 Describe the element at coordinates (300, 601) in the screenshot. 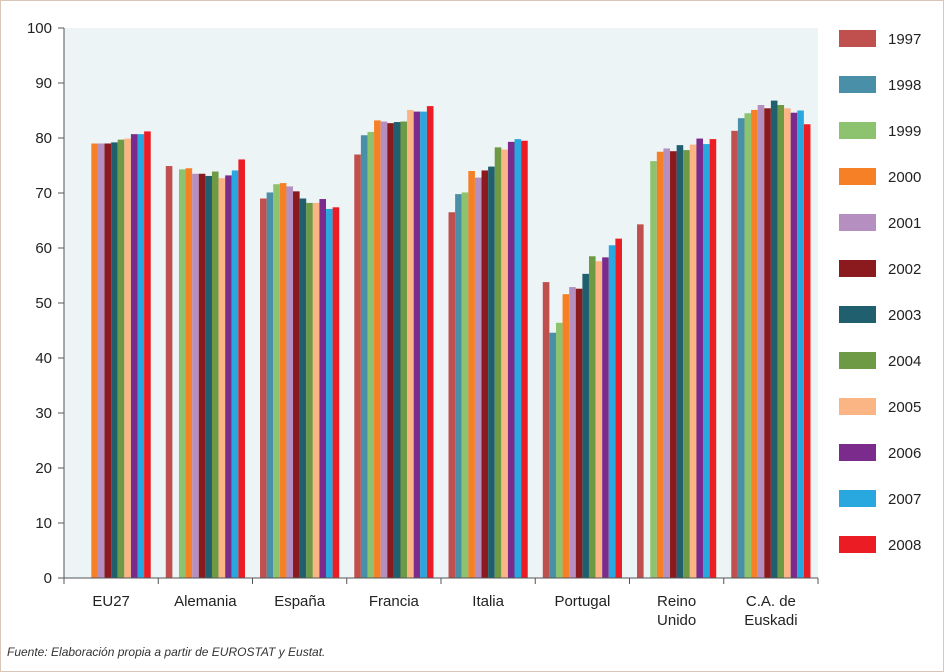

I see `x-category-label: España` at that location.